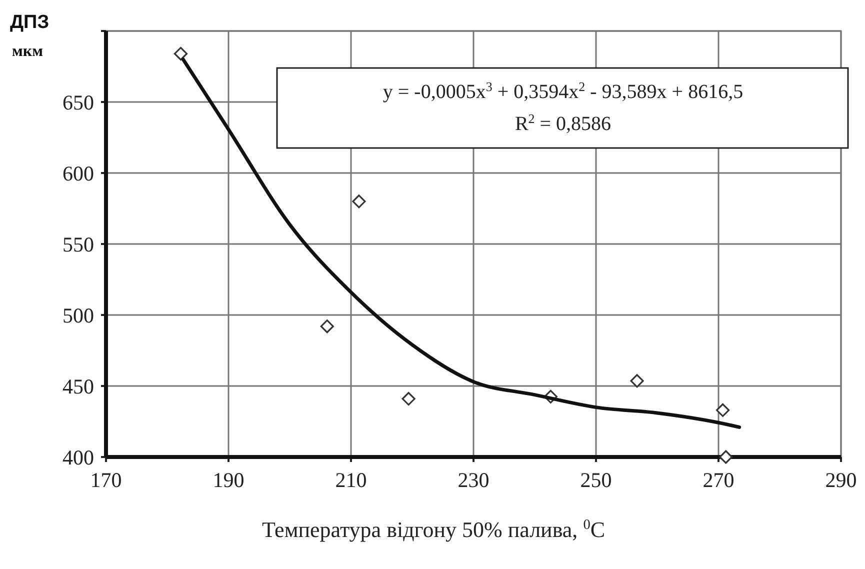 Image resolution: width=865 pixels, height=569 pixels. Describe the element at coordinates (434, 529) in the screenshot. I see `x-axis-title: Температура відгону 50% палива, $^{0}$C` at that location.